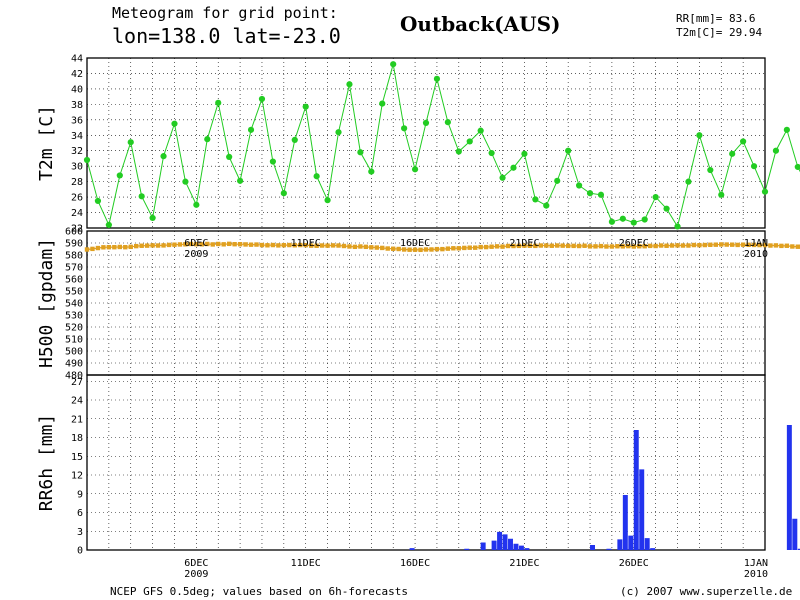  What do you see at coordinates (77, 182) in the screenshot?
I see `y-tick-label: 28` at bounding box center [77, 182].